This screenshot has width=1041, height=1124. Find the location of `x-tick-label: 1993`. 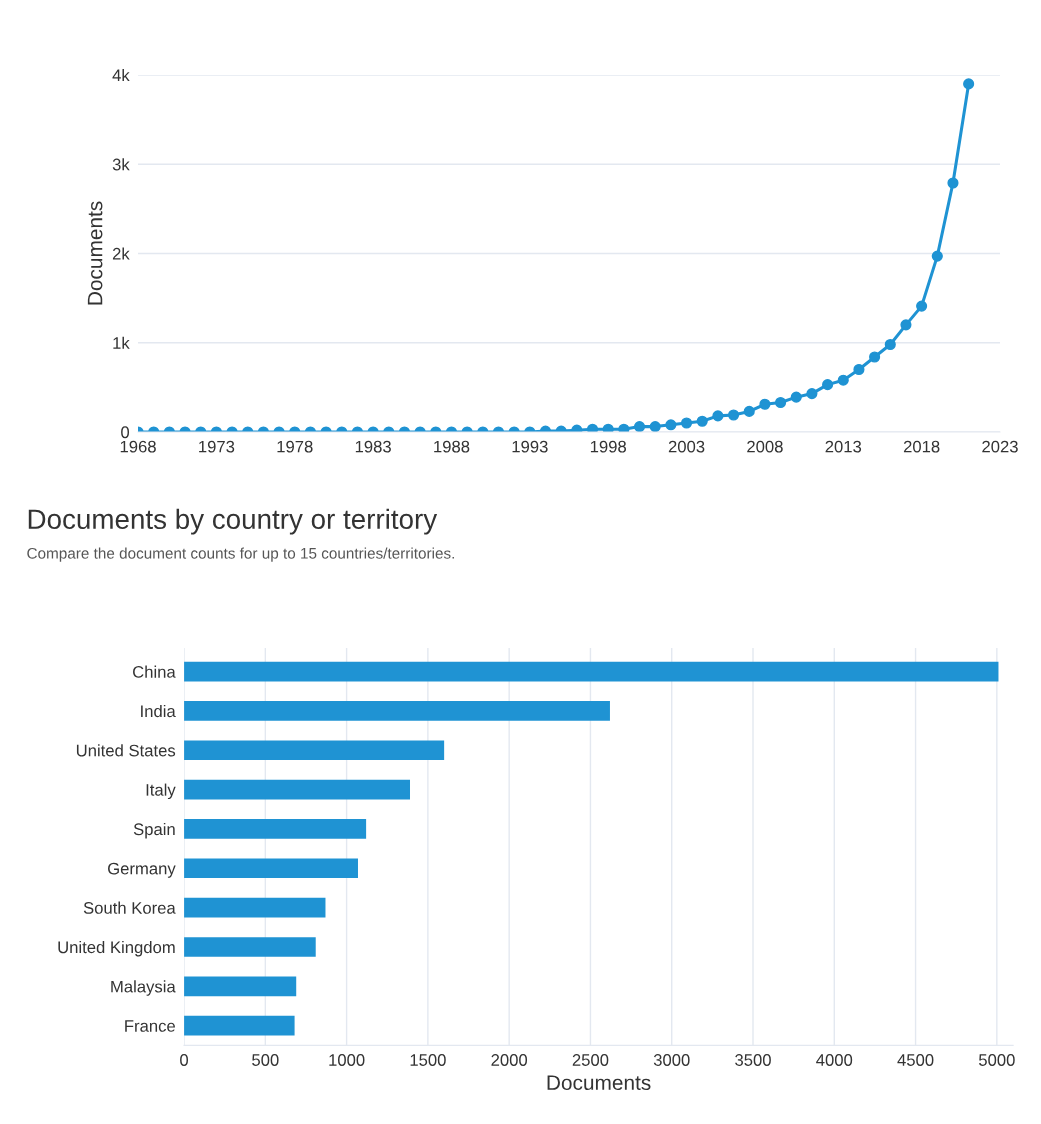

x-tick-label: 1993 is located at coordinates (530, 446).